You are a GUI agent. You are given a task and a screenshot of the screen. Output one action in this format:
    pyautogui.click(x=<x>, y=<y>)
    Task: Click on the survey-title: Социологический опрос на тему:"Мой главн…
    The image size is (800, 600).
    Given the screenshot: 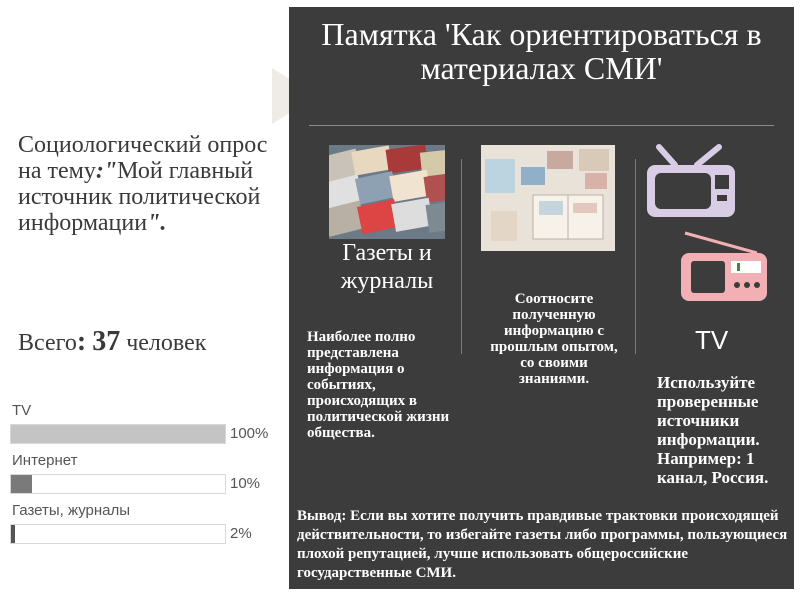 What is the action you would take?
    pyautogui.click(x=148, y=184)
    